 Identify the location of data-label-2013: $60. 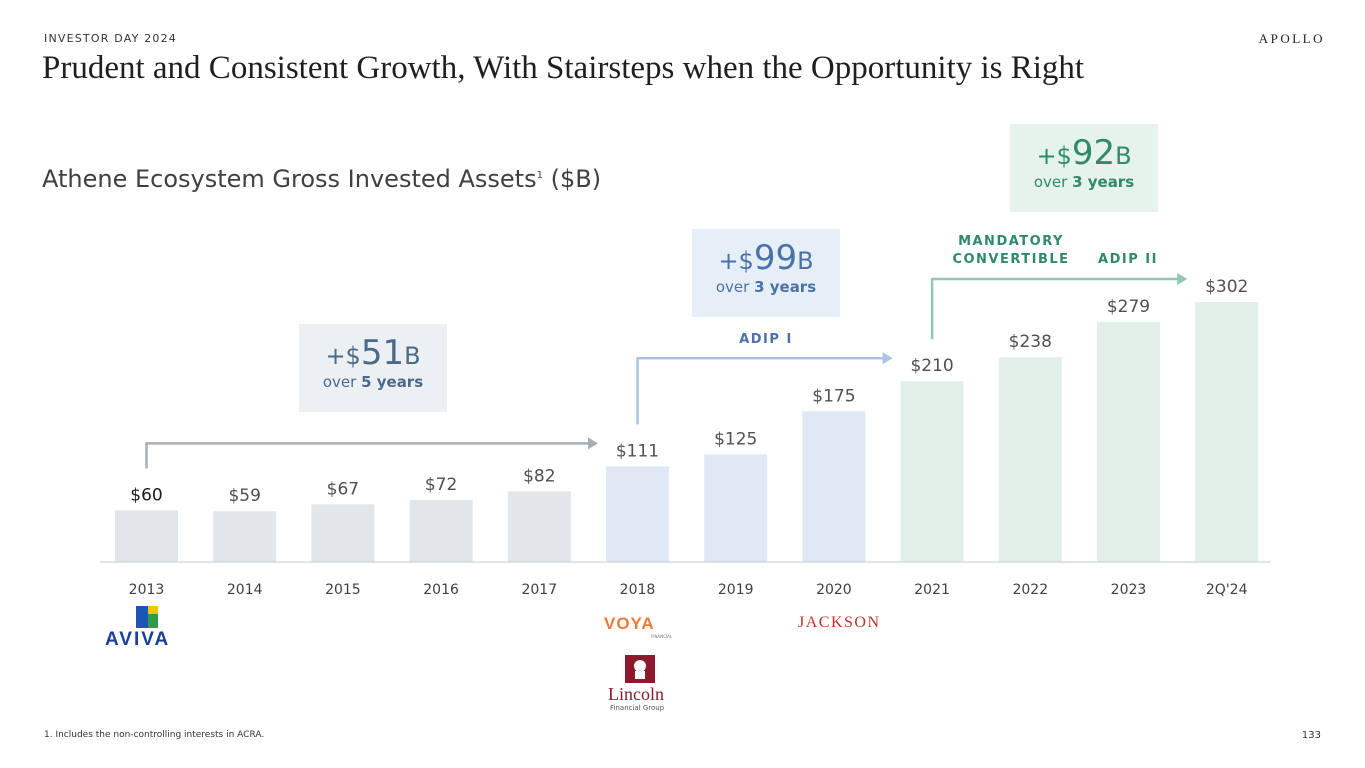
(146, 495).